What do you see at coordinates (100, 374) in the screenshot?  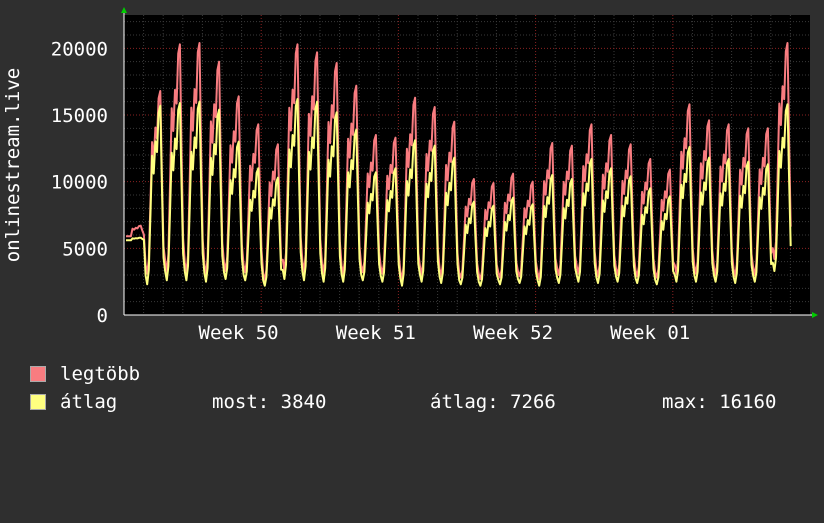 I see `legend-label-max: legtöbb` at bounding box center [100, 374].